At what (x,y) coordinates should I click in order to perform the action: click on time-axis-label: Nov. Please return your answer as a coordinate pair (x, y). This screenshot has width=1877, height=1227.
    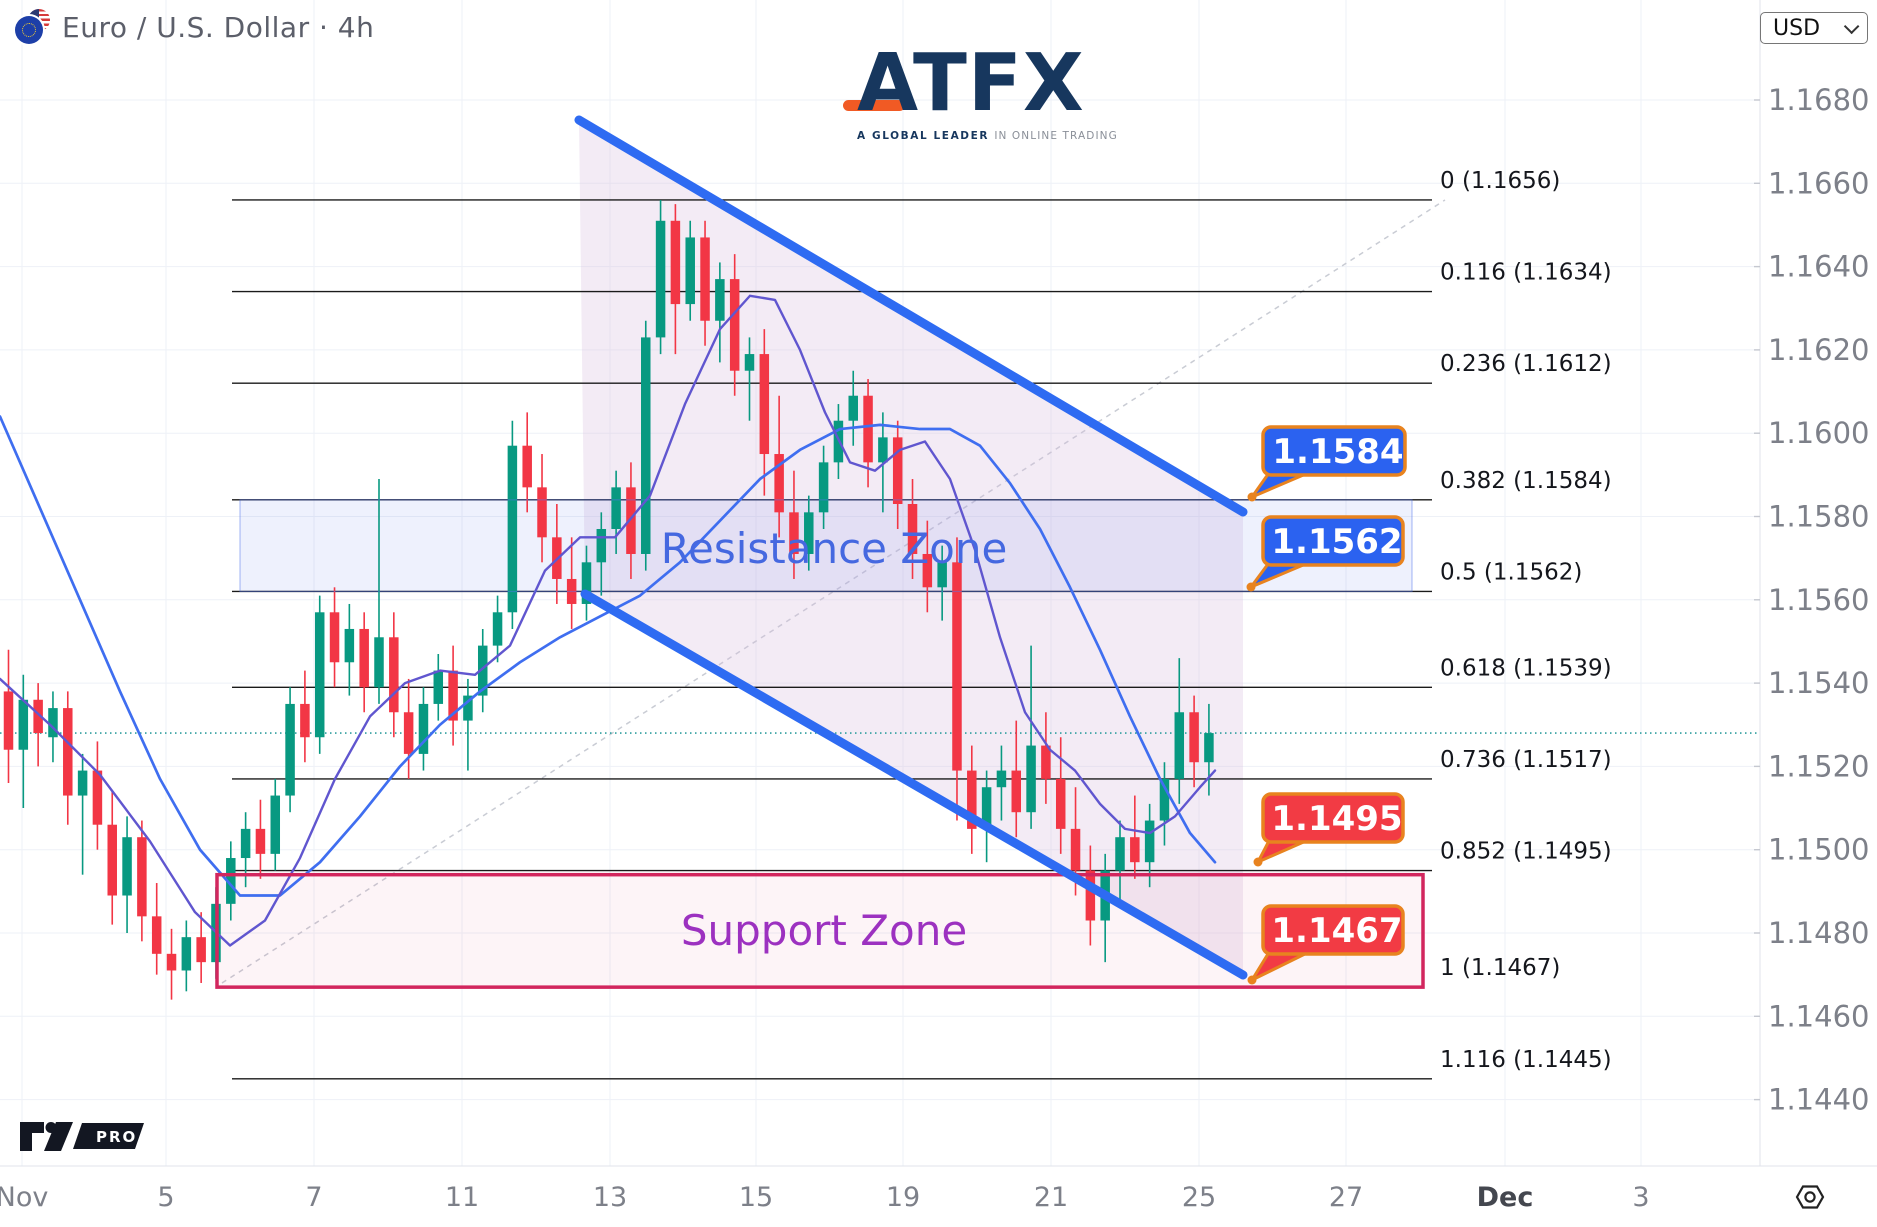
    Looking at the image, I should click on (24, 1197).